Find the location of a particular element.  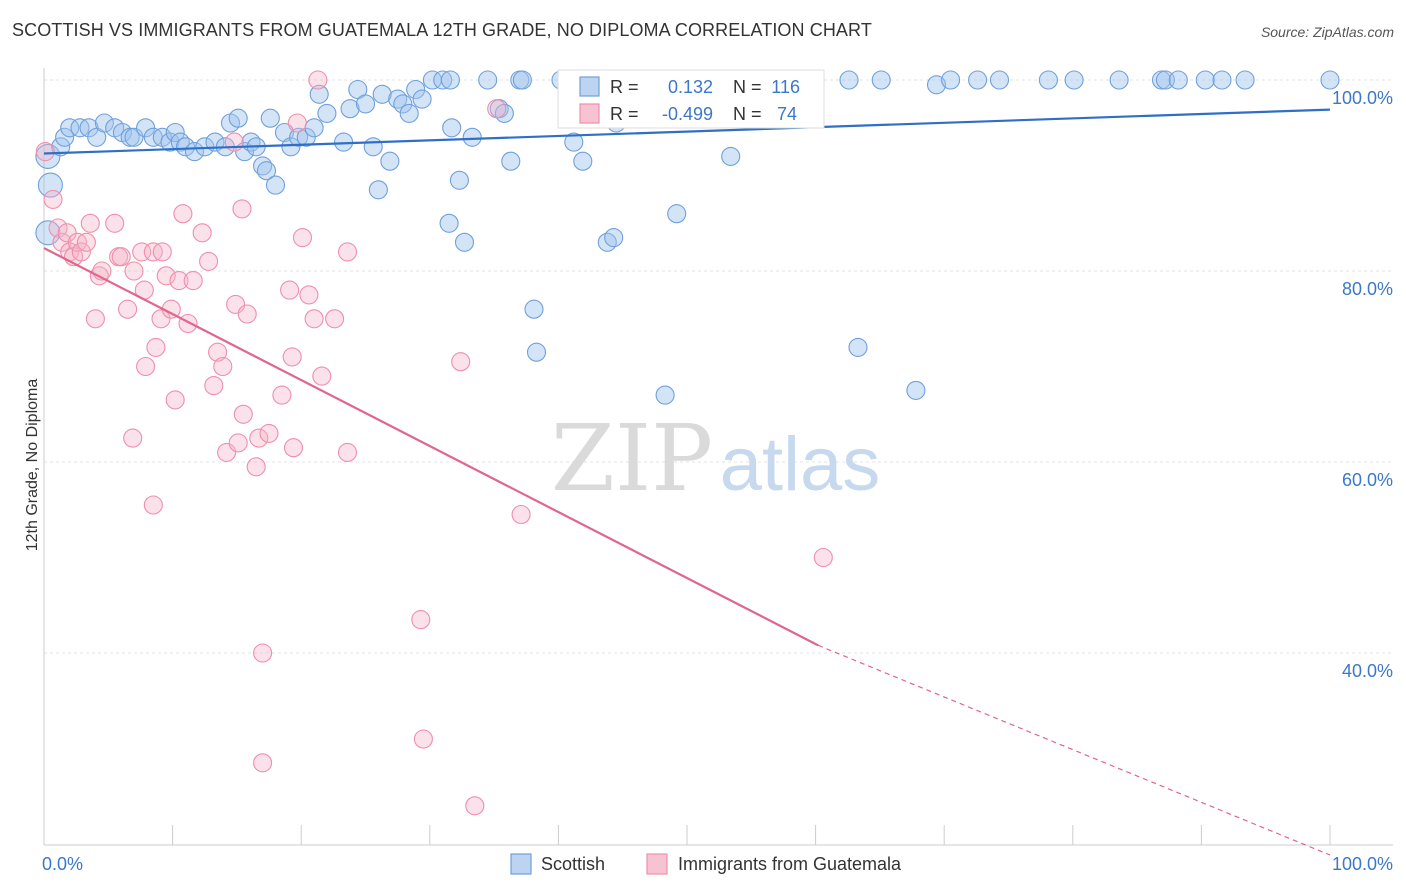

watermark: ZIP atlas is located at coordinates (715, 458).